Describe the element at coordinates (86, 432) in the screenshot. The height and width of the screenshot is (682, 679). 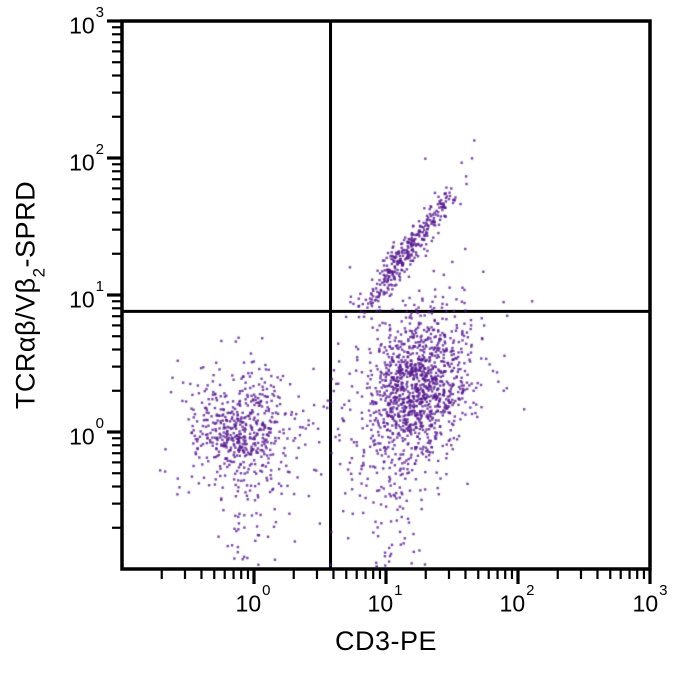
I see `y-tick-label-1: 10⁰` at that location.